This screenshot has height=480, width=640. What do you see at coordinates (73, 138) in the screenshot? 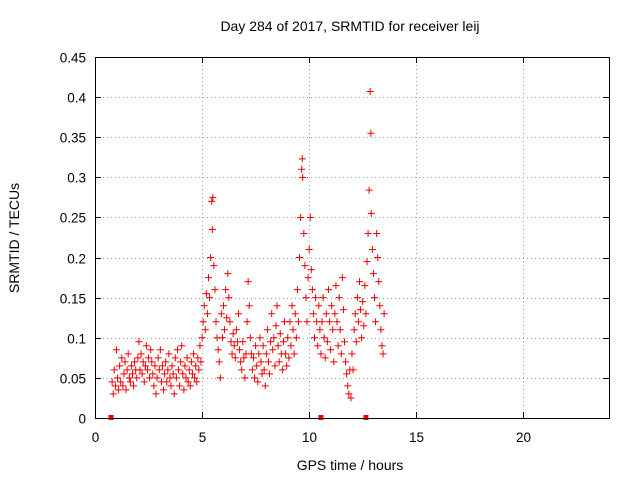
I see `y-tick-label: 0.35` at bounding box center [73, 138].